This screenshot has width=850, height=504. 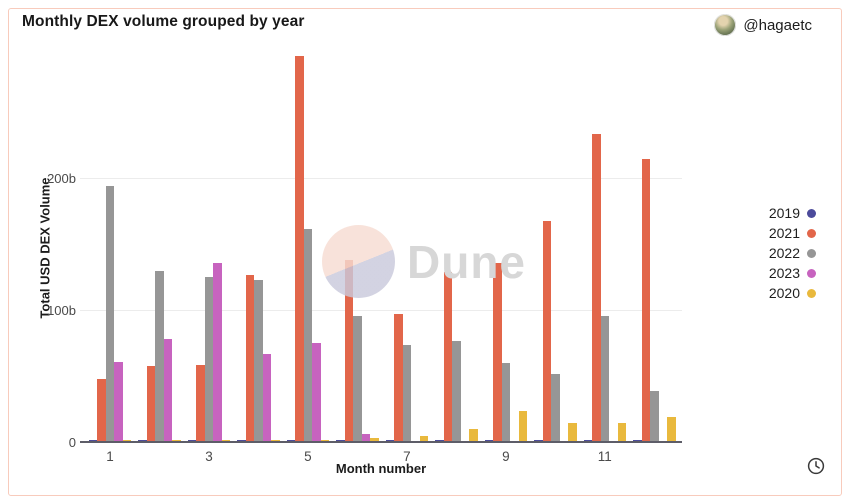 What do you see at coordinates (784, 293) in the screenshot?
I see `legend-label-2020: 2020` at bounding box center [784, 293].